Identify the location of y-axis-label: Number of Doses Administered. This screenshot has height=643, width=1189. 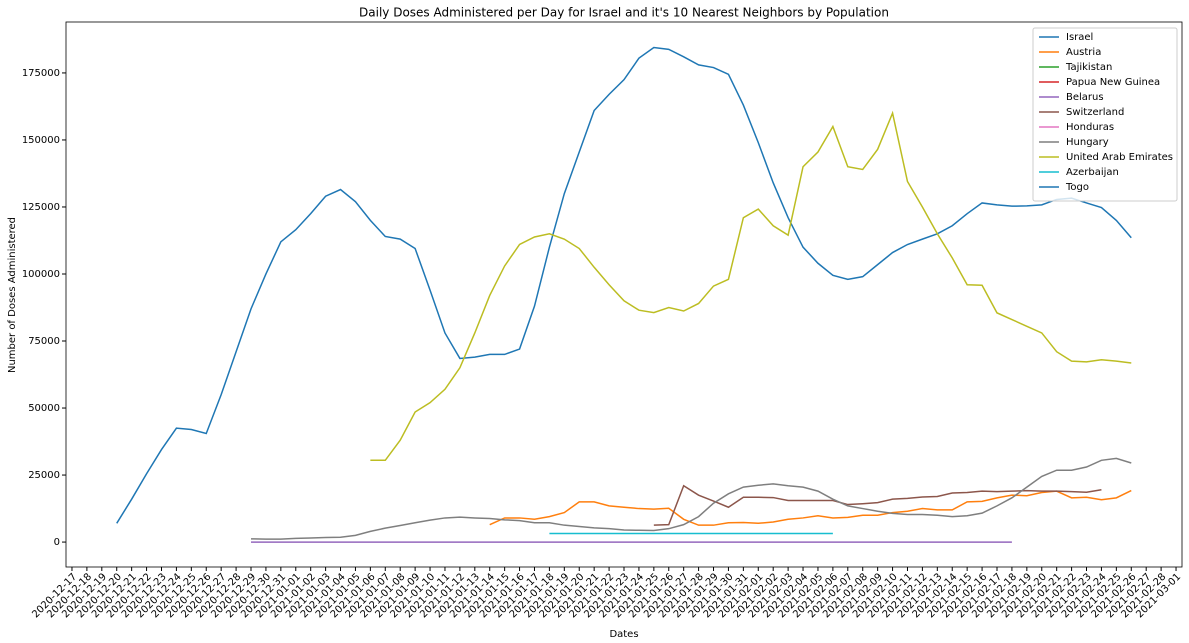
(12, 295).